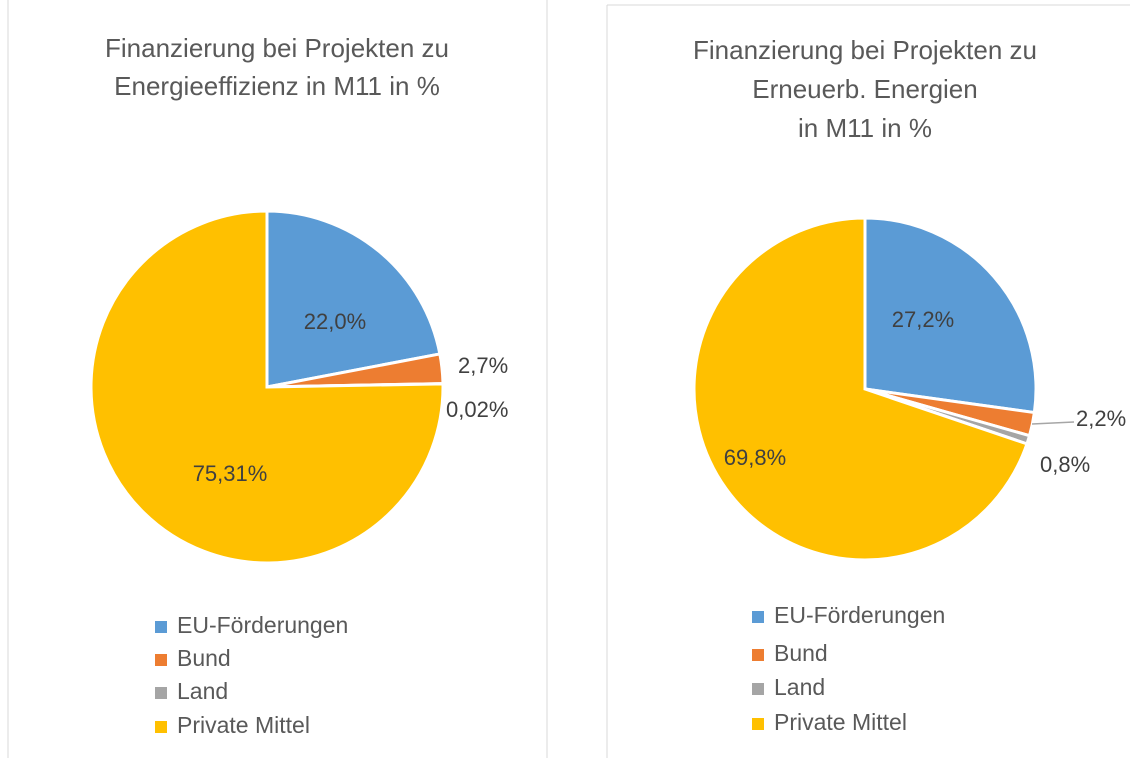 Image resolution: width=1130 pixels, height=758 pixels. Describe the element at coordinates (230, 473) in the screenshot. I see `data-label: 75,31%` at that location.